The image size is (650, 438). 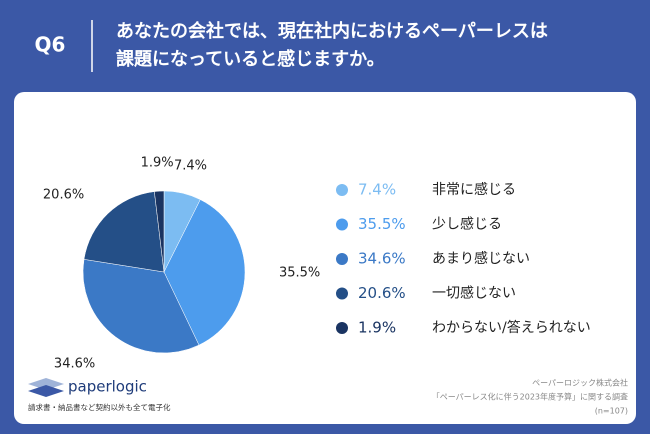 I want to click on tagline: 請求書・納品書など契約以外も全て電子化, so click(x=99, y=407).